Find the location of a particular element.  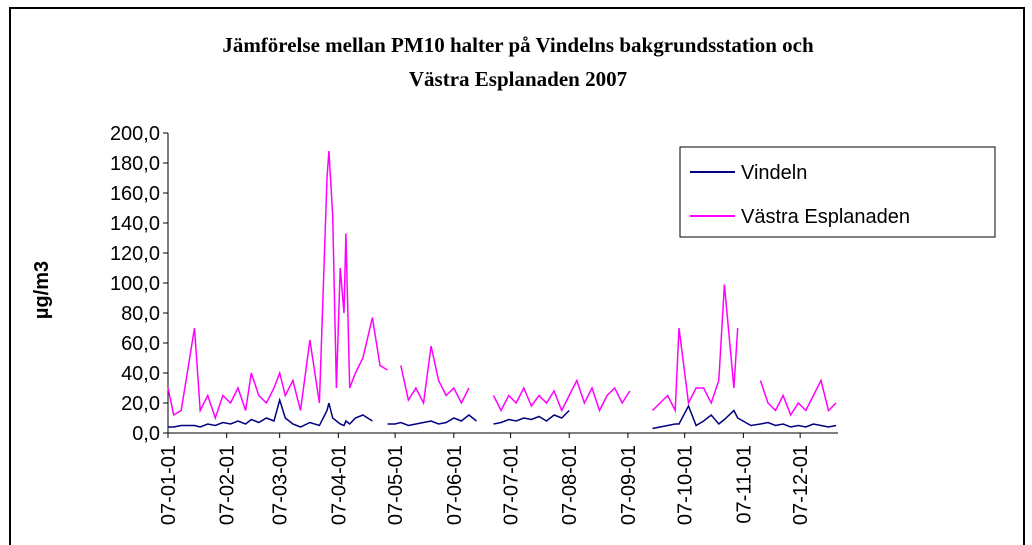

x-tick-label: 07-04-01 is located at coordinates (339, 485).